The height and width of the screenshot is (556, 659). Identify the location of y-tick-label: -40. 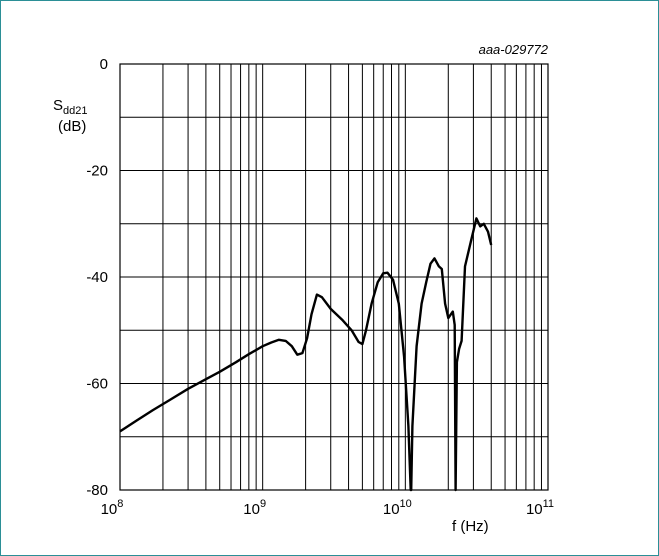
(97, 277).